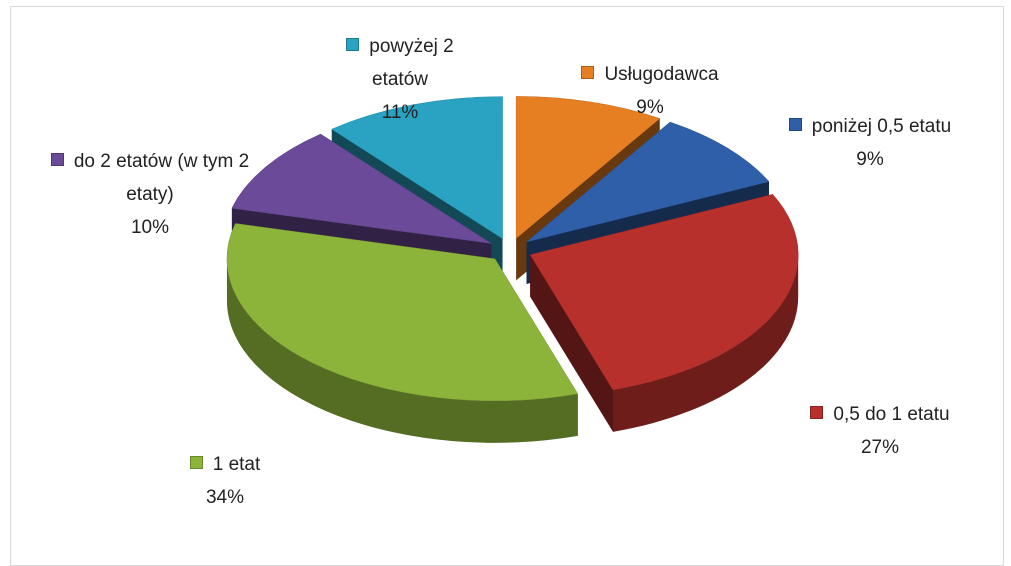 Image resolution: width=1011 pixels, height=566 pixels. I want to click on value-label: 34%, so click(225, 497).